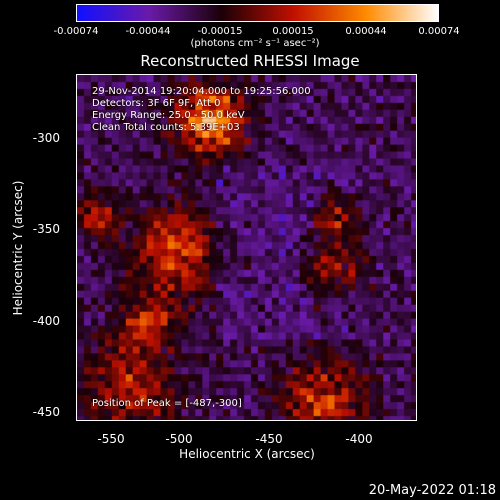  I want to click on colorbar-tick: -0.00074, so click(76, 31).